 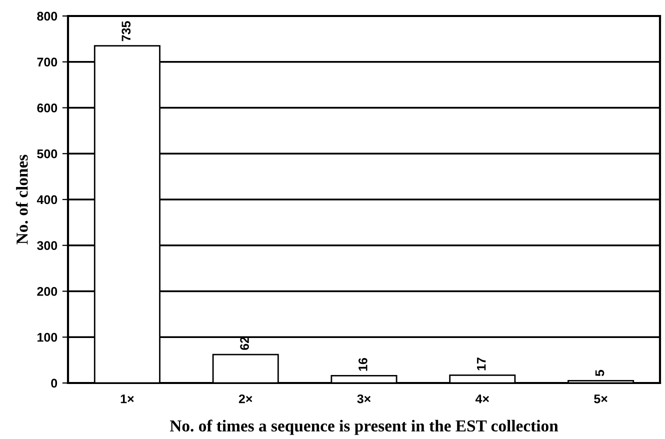 I want to click on y-tick-label: 700, so click(x=47, y=62).